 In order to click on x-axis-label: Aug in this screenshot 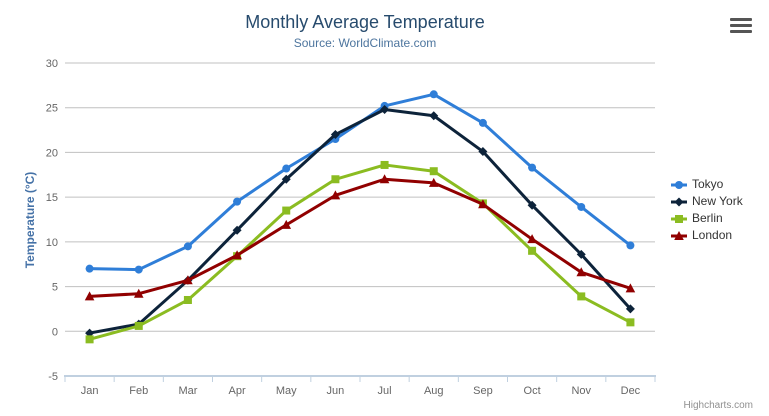, I will do `click(434, 391)`.